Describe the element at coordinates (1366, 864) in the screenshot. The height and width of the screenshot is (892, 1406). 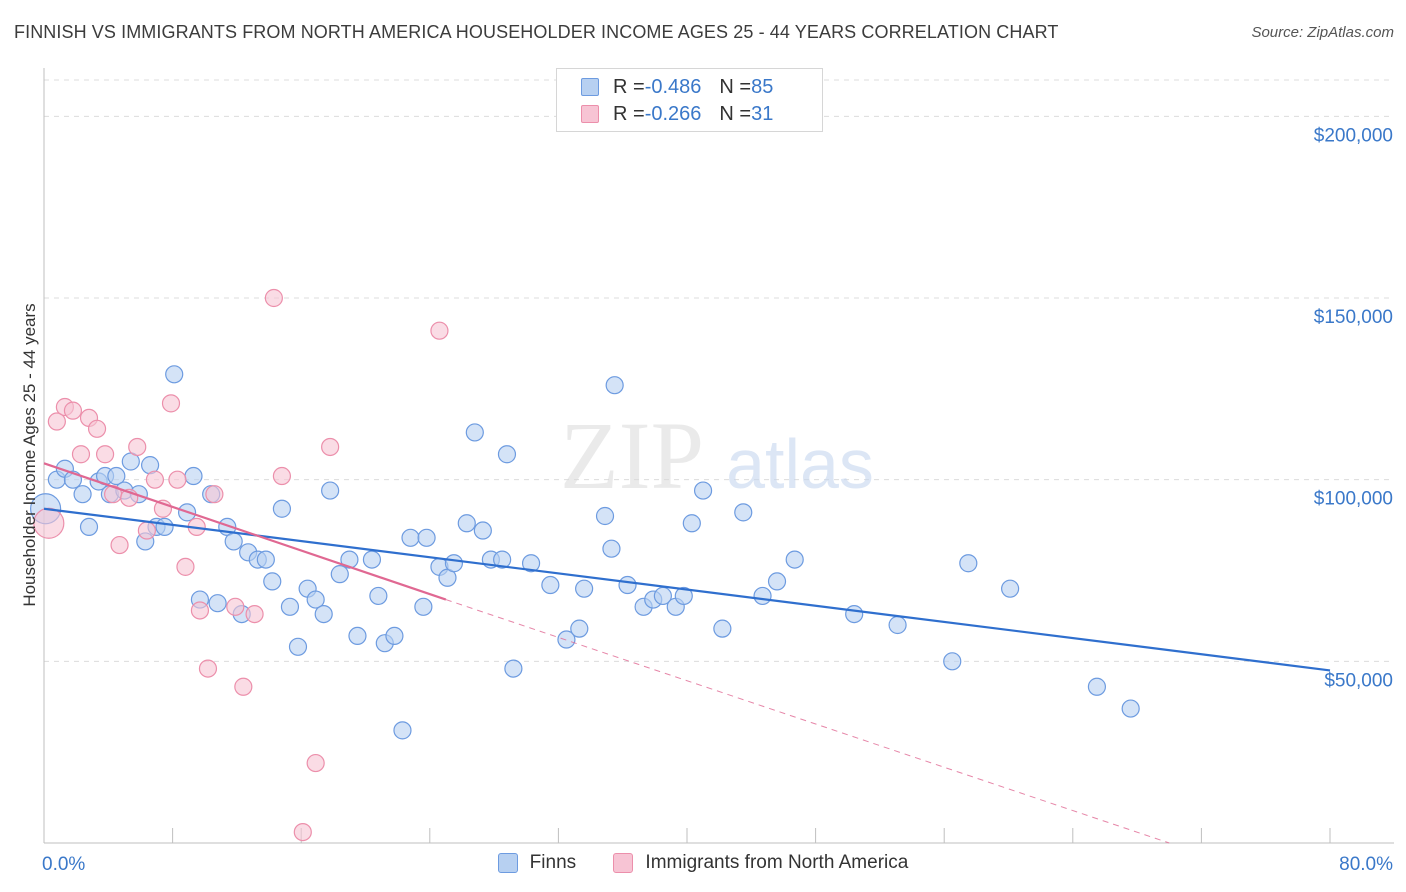
I see `x-tick-label-max: 80.0%` at that location.